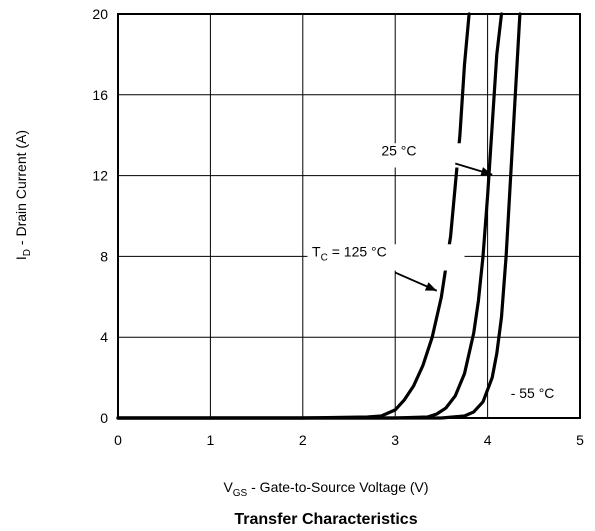 The width and height of the screenshot is (595, 531). What do you see at coordinates (349, 253) in the screenshot?
I see `series-annotation-label: TC = 125 °C` at bounding box center [349, 253].